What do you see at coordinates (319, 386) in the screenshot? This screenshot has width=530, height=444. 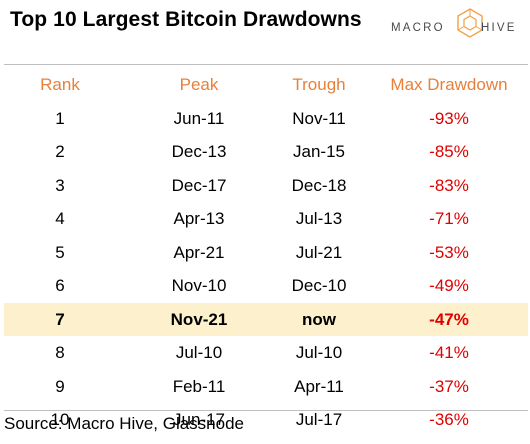 I see `trough-cell: Apr-11` at bounding box center [319, 386].